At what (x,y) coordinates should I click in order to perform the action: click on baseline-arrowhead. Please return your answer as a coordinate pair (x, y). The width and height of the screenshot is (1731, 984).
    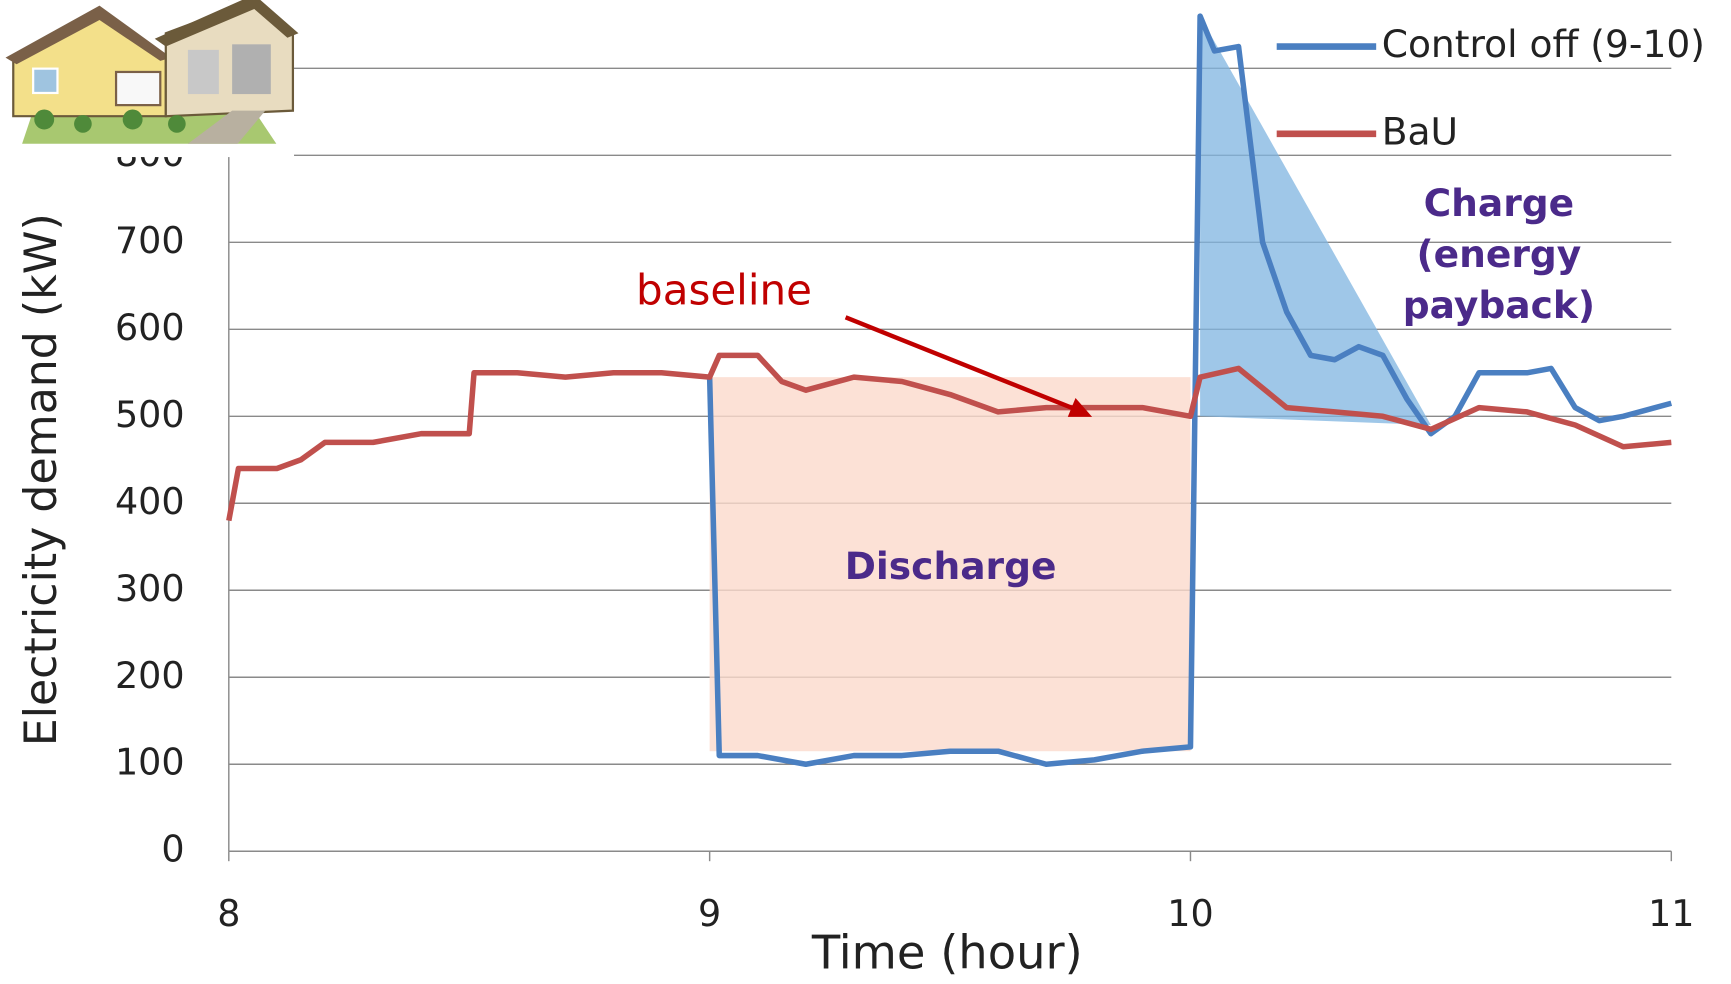
    Looking at the image, I should click on (1080, 407).